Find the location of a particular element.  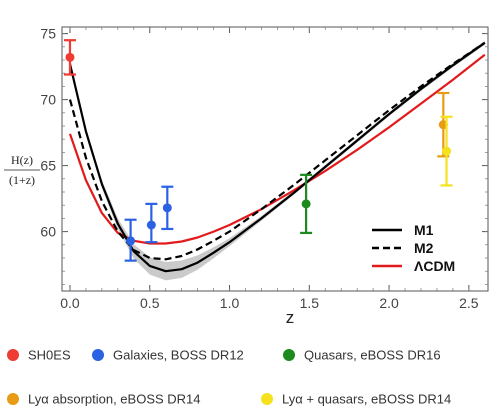

legend-label: Lyα + quasars, eBOSS DR14 is located at coordinates (367, 399).